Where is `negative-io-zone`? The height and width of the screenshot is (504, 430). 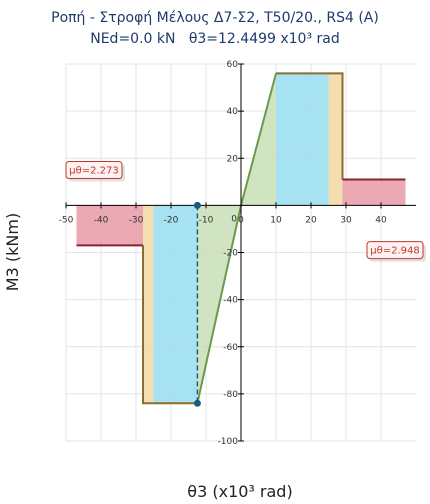
negative-io-zone is located at coordinates (175, 304).